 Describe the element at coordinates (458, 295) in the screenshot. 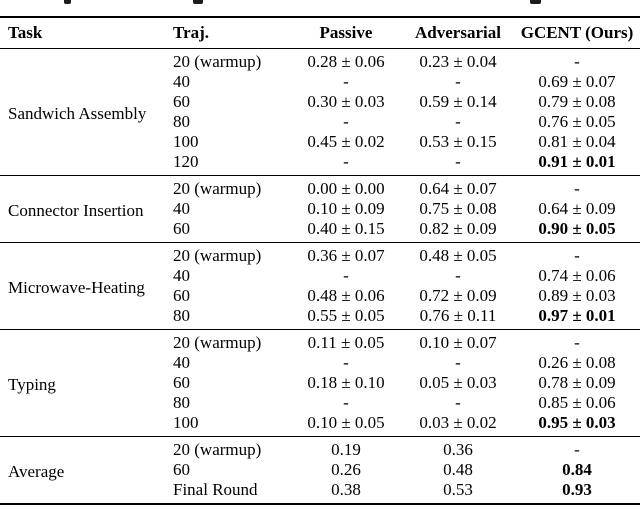

I see `adversarial-cell: 0.72 ± 0.09` at that location.